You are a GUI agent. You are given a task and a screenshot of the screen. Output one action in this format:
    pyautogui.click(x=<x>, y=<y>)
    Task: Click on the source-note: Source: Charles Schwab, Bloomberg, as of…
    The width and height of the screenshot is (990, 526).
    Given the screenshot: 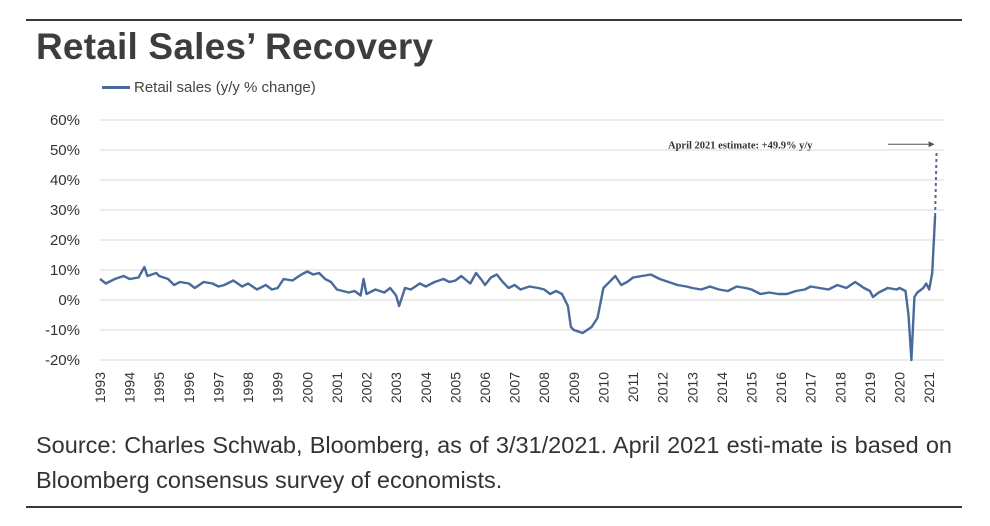 What is the action you would take?
    pyautogui.click(x=494, y=462)
    